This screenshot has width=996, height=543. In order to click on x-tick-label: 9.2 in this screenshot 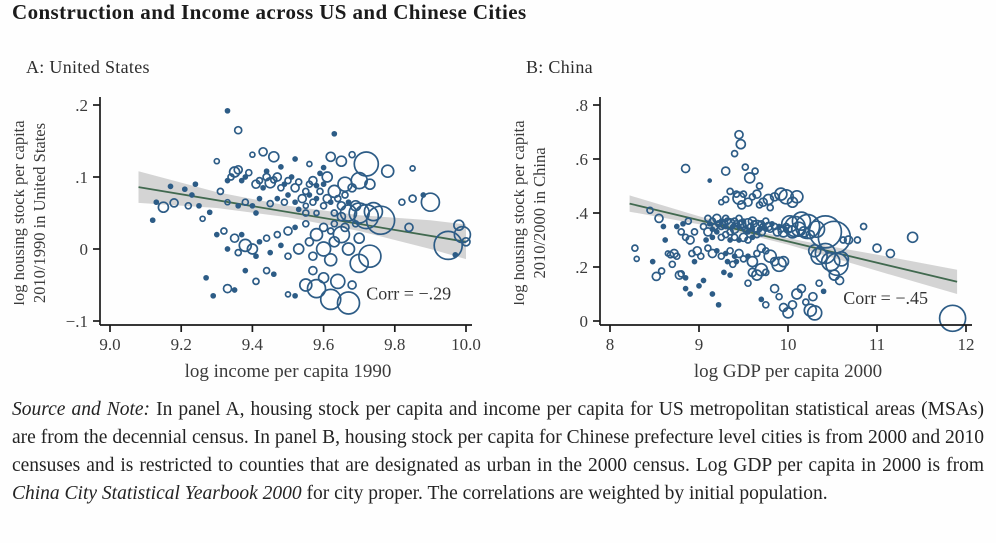, I will do `click(181, 344)`.